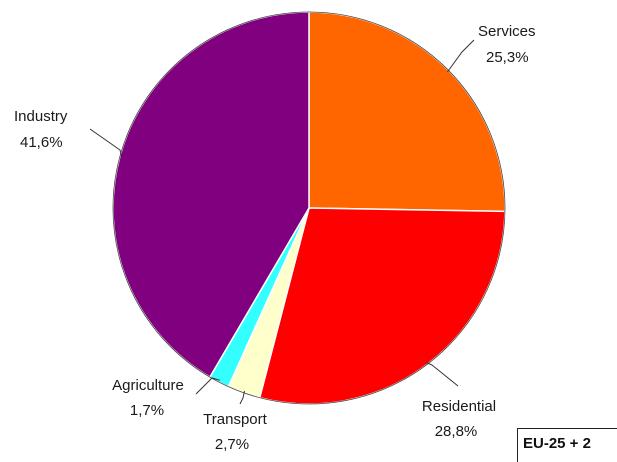  I want to click on slice-value-services: 25,3%, so click(507, 57).